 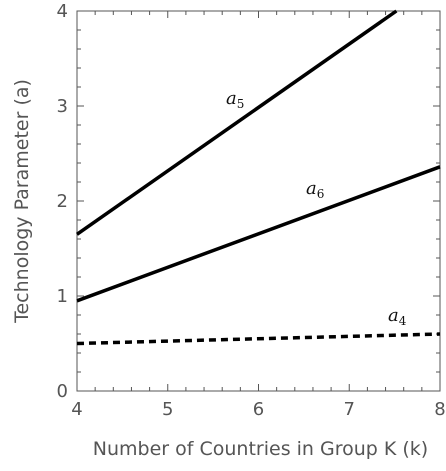 I want to click on x-tick-label: 8, so click(x=439, y=409).